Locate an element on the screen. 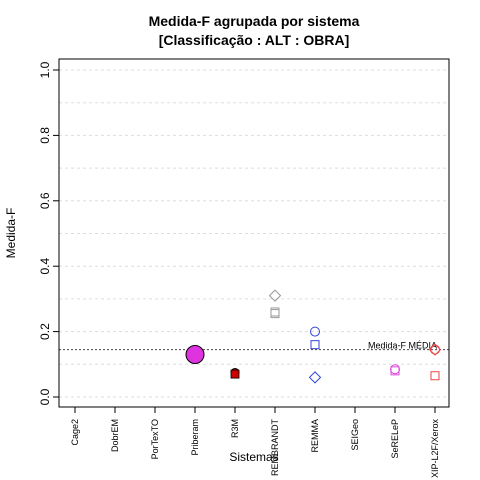  y-tick-label: 0.6 is located at coordinates (45, 200).